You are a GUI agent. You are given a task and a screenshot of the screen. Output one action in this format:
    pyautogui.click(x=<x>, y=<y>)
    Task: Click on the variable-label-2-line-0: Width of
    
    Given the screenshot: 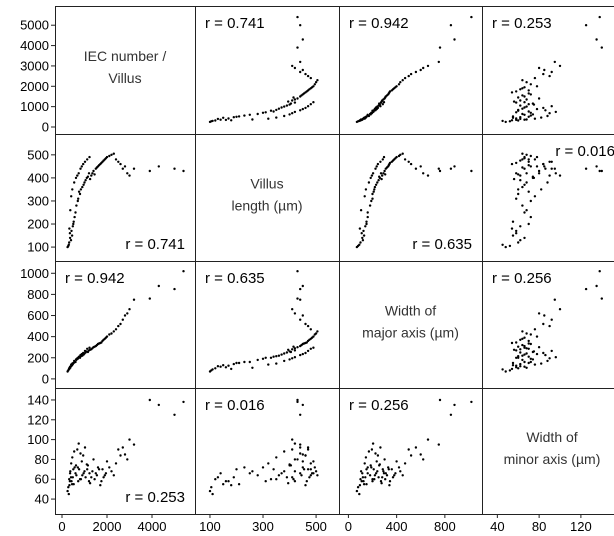 What is the action you would take?
    pyautogui.click(x=410, y=311)
    